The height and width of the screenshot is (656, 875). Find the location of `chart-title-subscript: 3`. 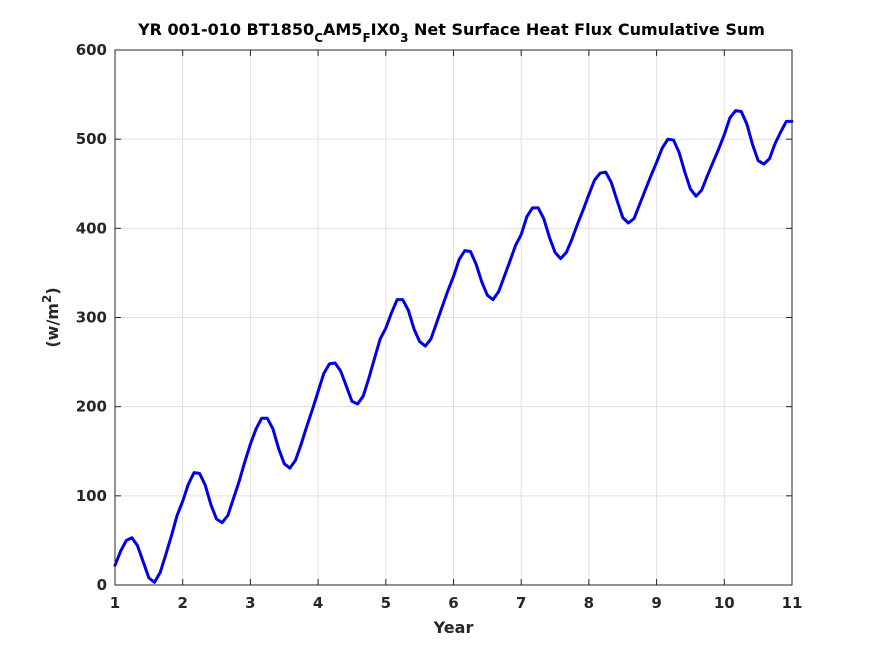

chart-title-subscript: 3 is located at coordinates (404, 38).